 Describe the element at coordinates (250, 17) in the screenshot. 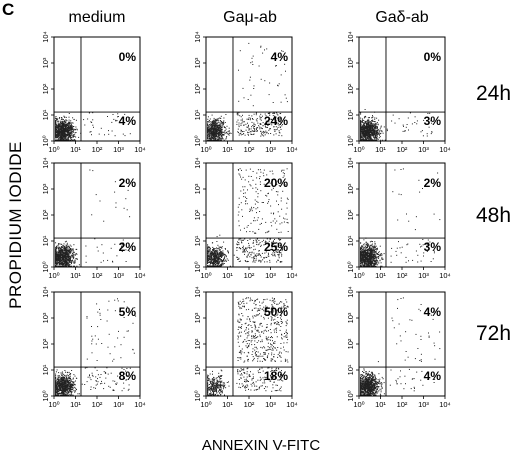

I see `column-title-gamu: Gaμ-ab` at that location.